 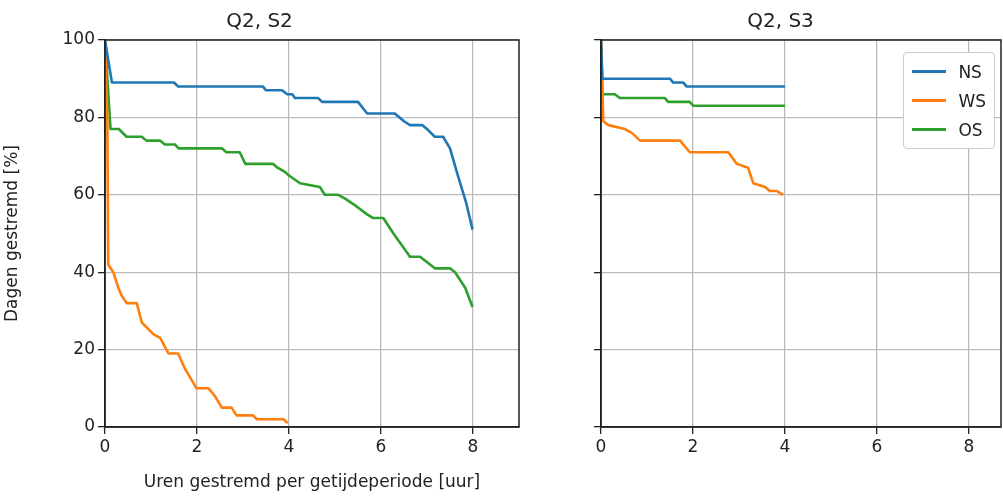 I want to click on x-axis-title: Uren gestremd per getijdeperiode [uur], so click(x=312, y=481).